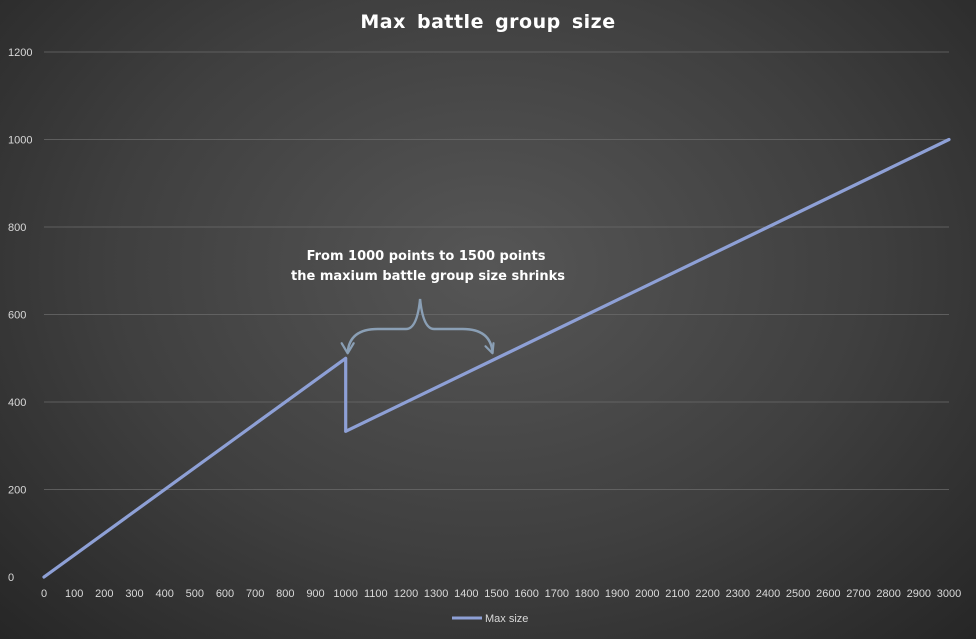 The height and width of the screenshot is (639, 976). Describe the element at coordinates (347, 348) in the screenshot. I see `annotation-arrow-left` at that location.